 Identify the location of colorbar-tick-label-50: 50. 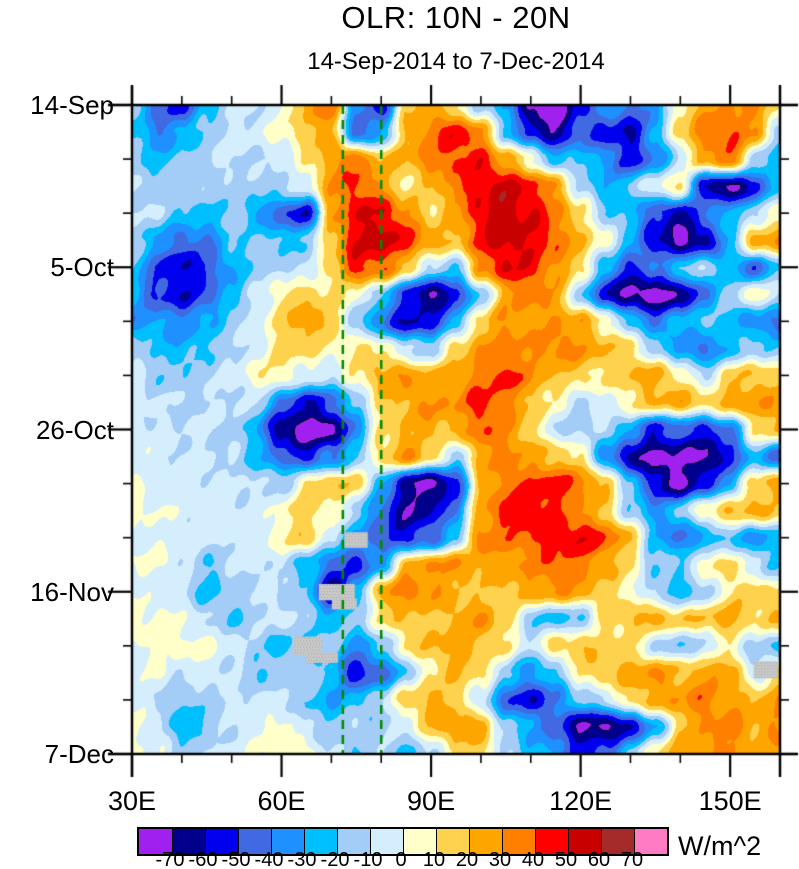
(566, 859).